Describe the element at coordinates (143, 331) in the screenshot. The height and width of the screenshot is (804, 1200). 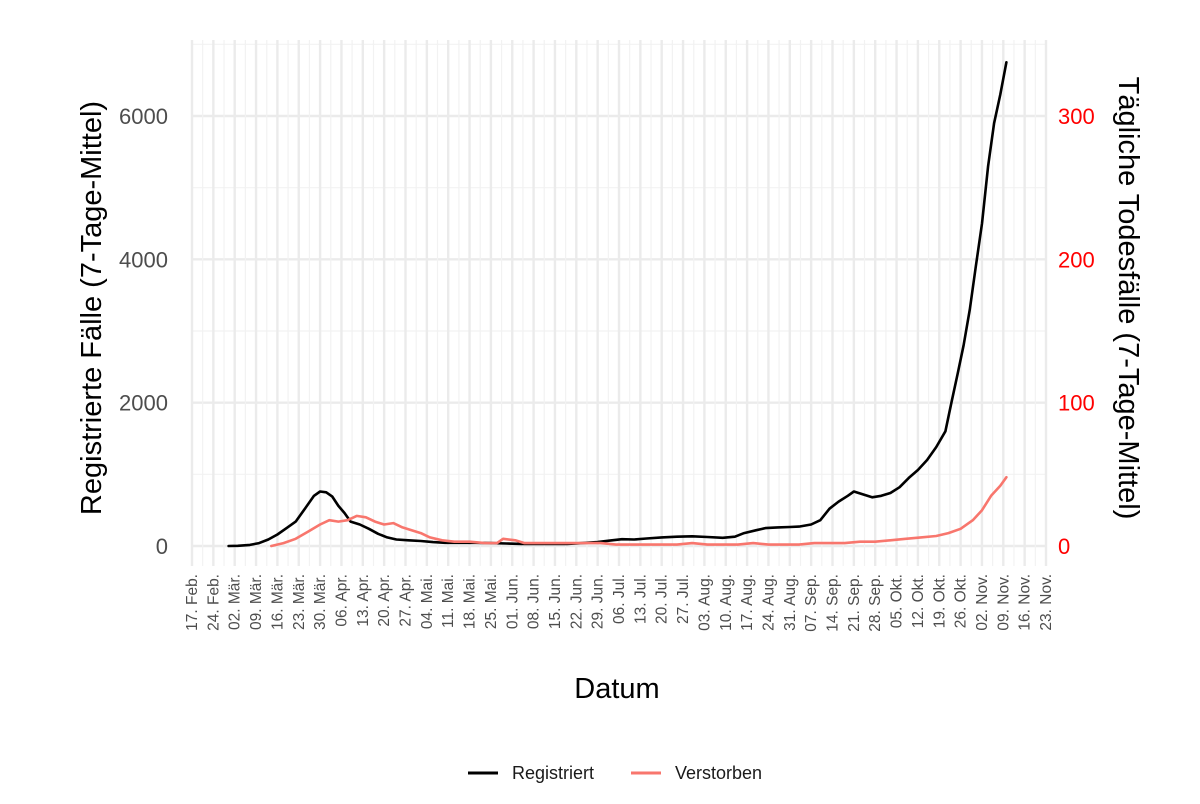
I see `left-y-axis: 0 2000 4000 6000` at that location.